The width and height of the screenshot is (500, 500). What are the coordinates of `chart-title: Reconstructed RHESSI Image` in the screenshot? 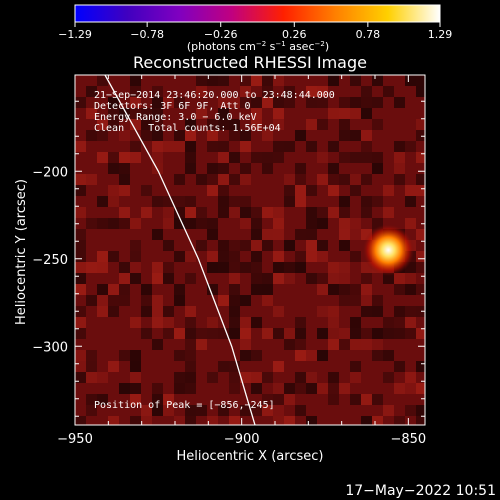 It's located at (250, 62).